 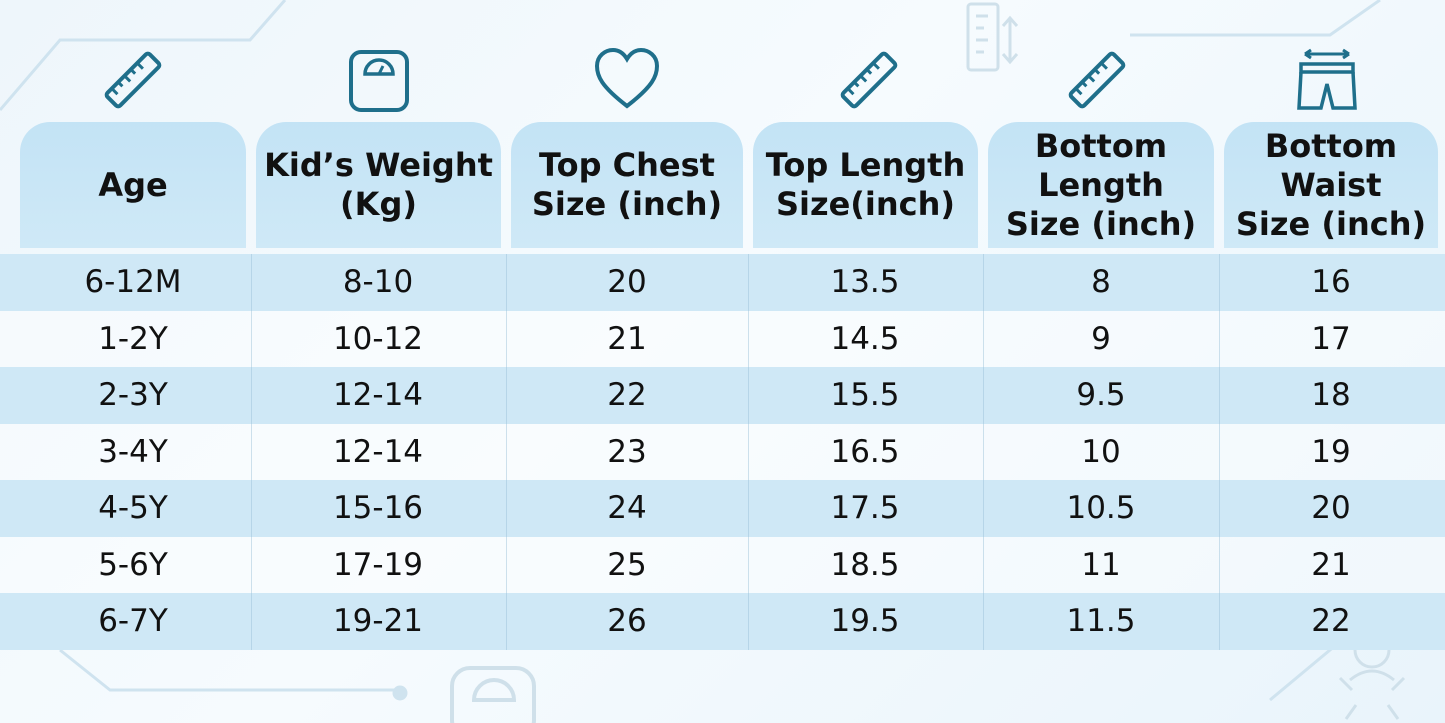 I want to click on cell-top-length: 19.5, so click(x=865, y=621).